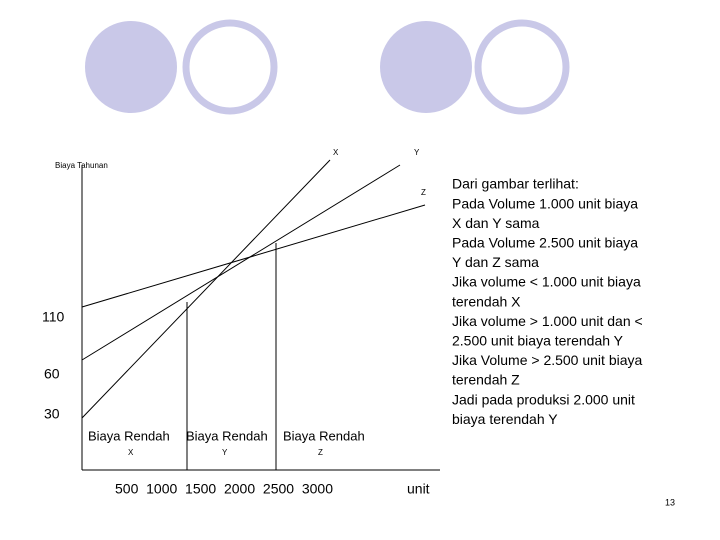 The image size is (720, 540). Describe the element at coordinates (320, 452) in the screenshot. I see `low-cost-name: Z` at that location.